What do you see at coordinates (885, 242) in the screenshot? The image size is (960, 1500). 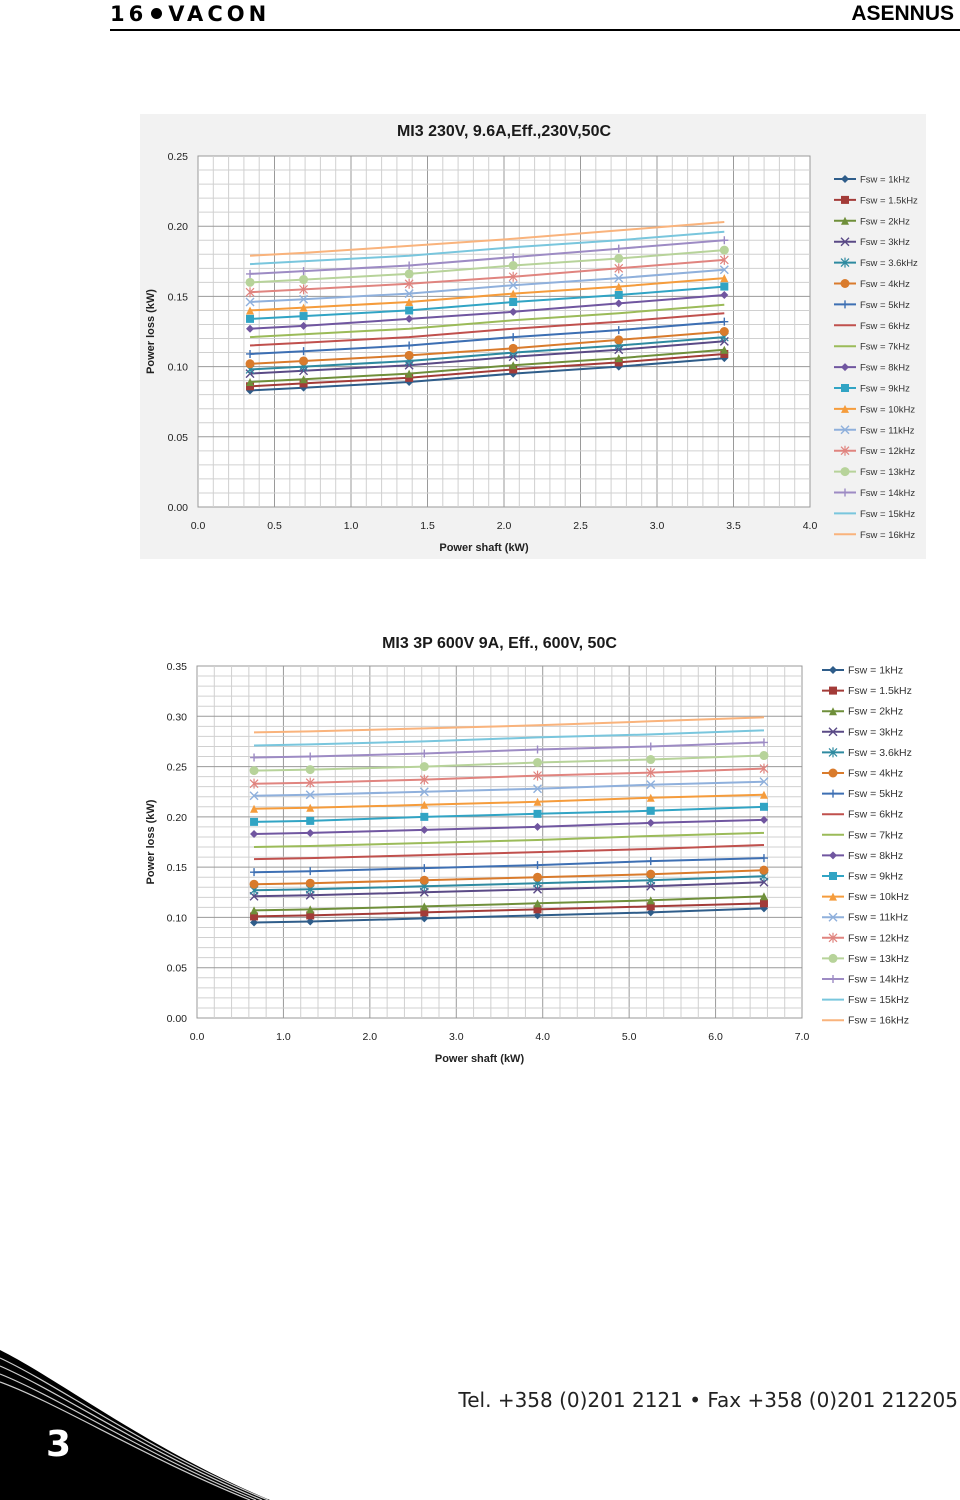 I see `legend-label: Fsw = 3kHz` at bounding box center [885, 242].